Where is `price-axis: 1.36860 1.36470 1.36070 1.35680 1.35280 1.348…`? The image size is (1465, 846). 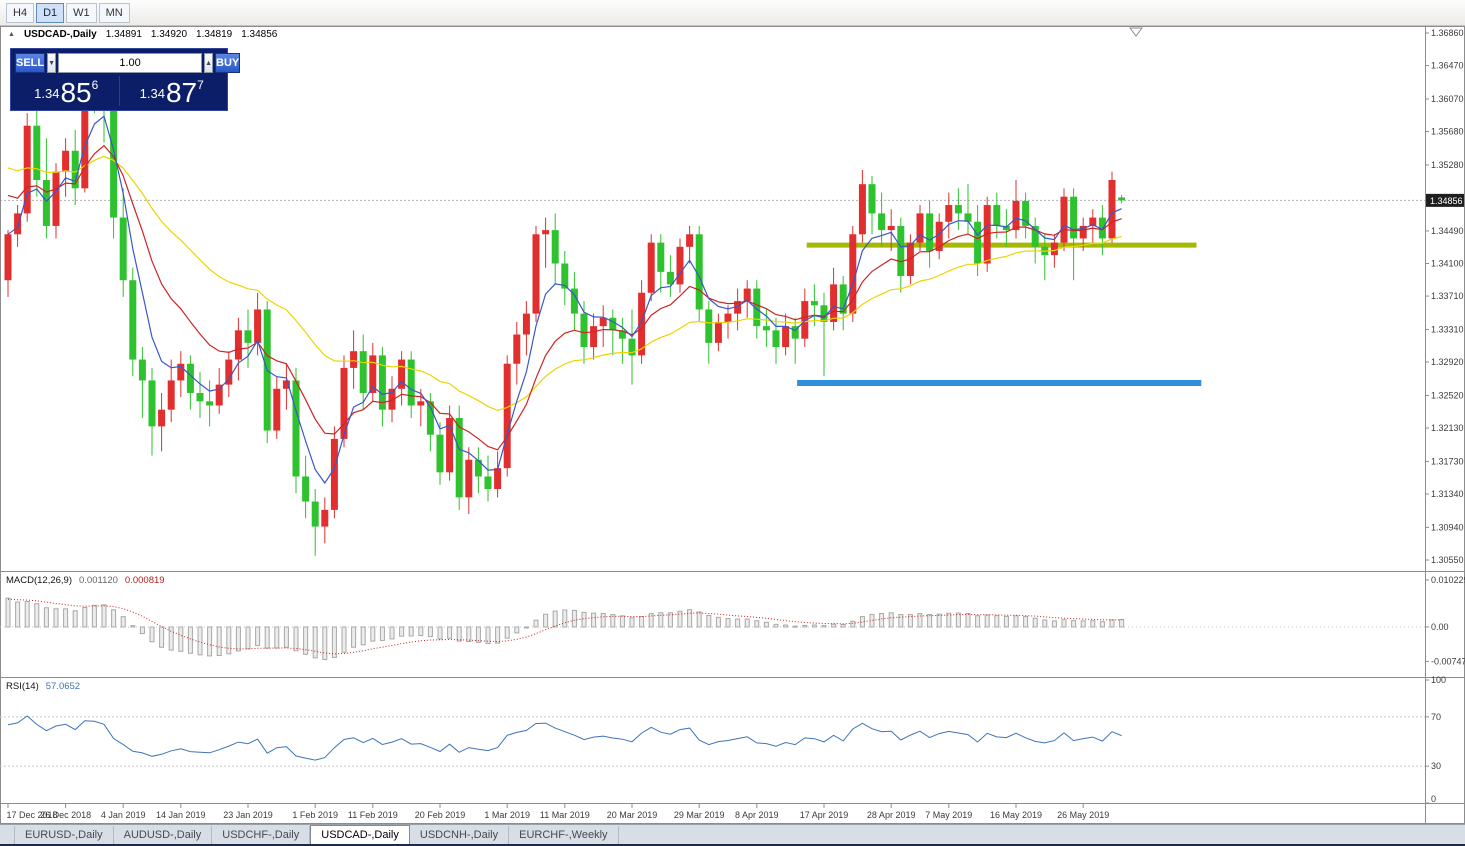 price-axis: 1.36860 1.36470 1.36070 1.35680 1.35280 1.348… is located at coordinates (1444, 296).